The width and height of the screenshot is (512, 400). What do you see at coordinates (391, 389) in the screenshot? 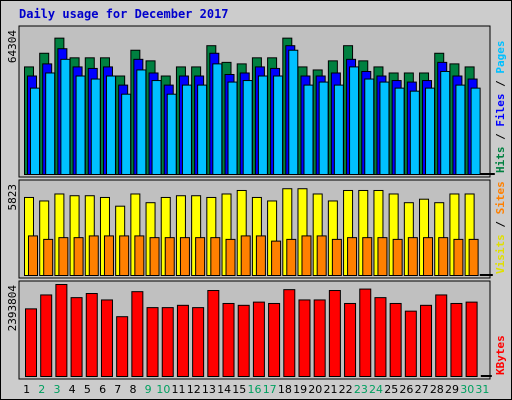
I see `x-tick-label-day-25: 25` at bounding box center [391, 389].